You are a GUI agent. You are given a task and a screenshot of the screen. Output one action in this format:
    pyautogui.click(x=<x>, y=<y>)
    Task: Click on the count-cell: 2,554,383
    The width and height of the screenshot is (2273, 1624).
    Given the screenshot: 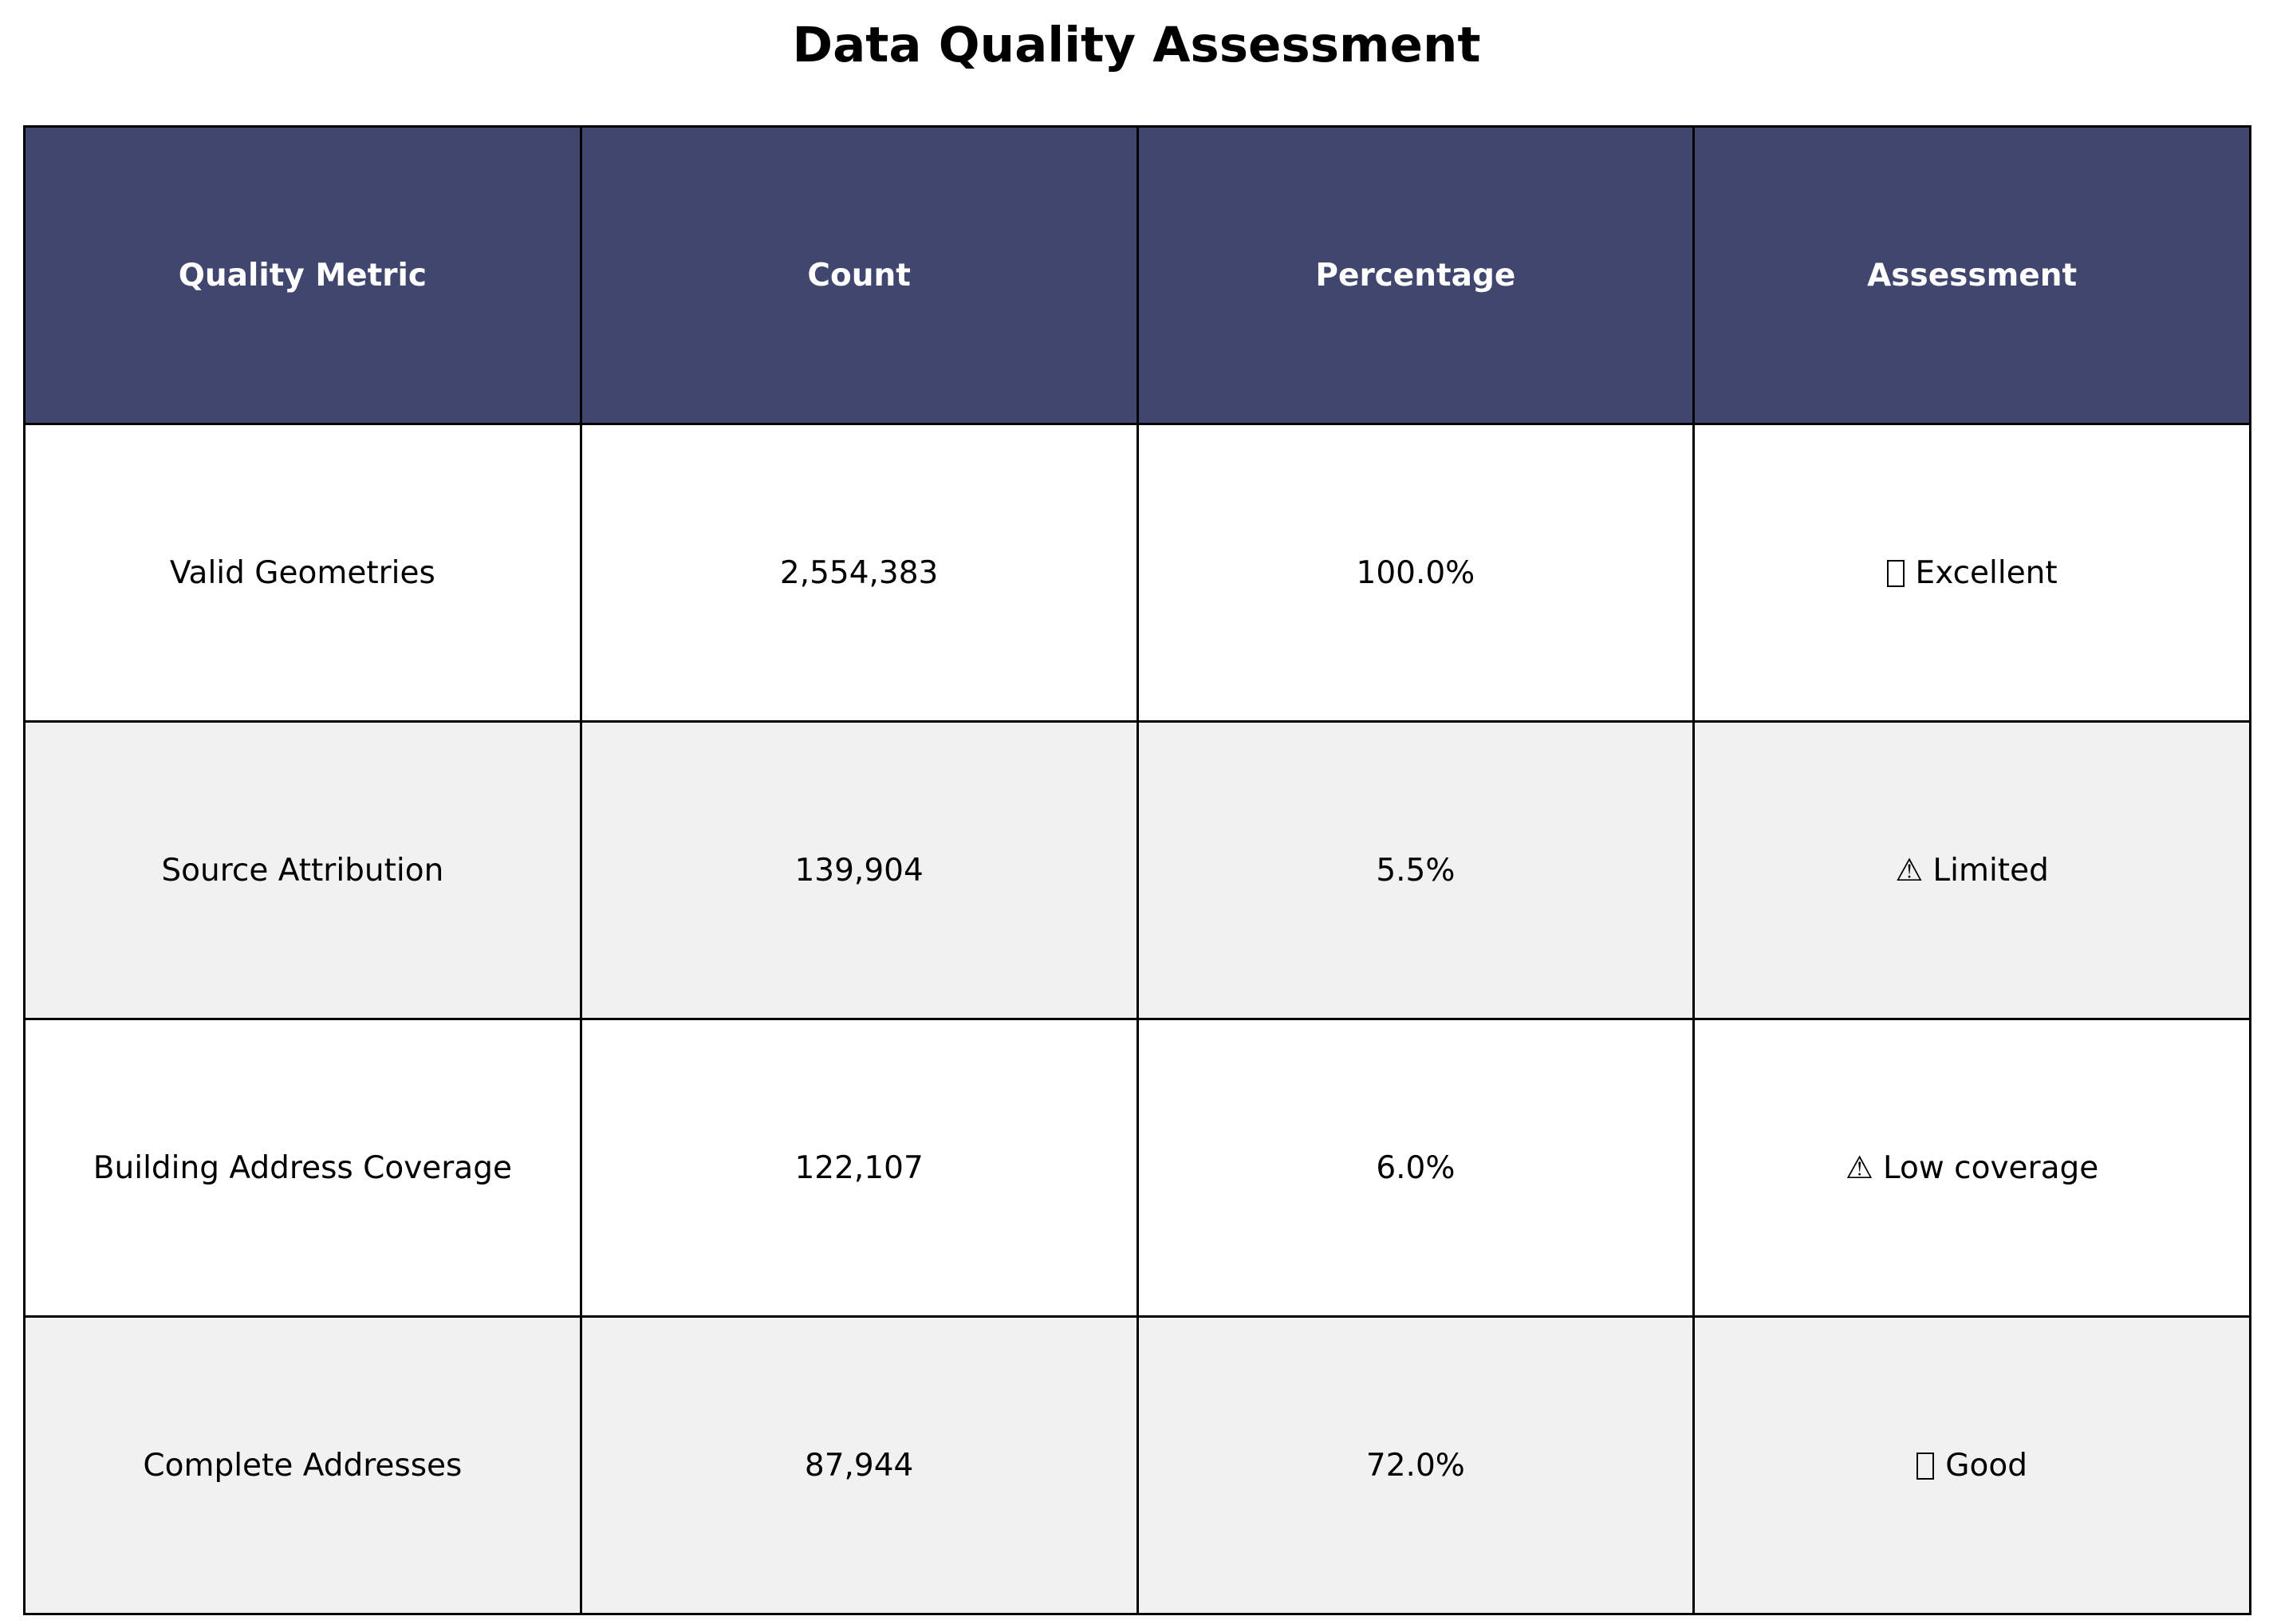 What is the action you would take?
    pyautogui.click(x=859, y=573)
    